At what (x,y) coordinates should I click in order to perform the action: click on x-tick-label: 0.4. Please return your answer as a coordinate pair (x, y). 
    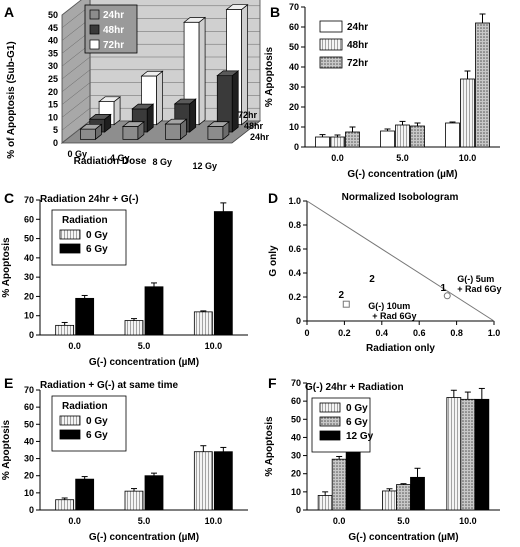
    Looking at the image, I should click on (382, 333).